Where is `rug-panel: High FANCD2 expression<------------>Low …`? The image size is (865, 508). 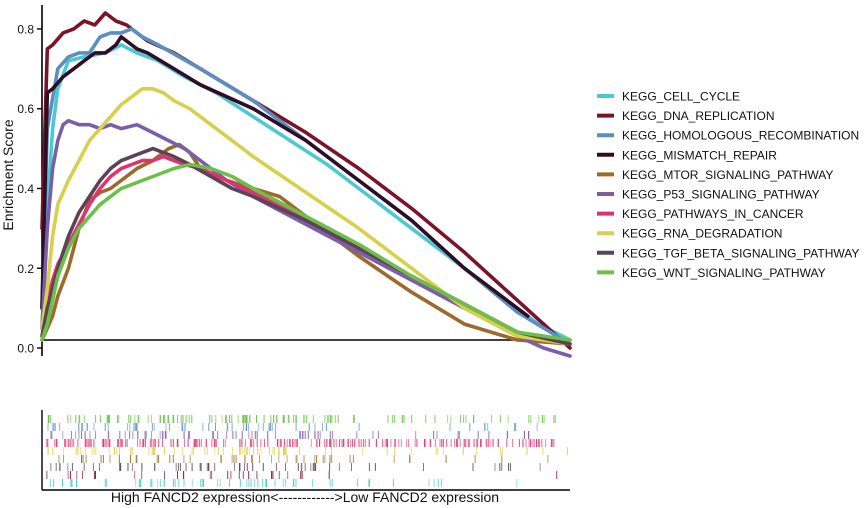
rug-panel: High FANCD2 expression<------------>Low … is located at coordinates (305, 457).